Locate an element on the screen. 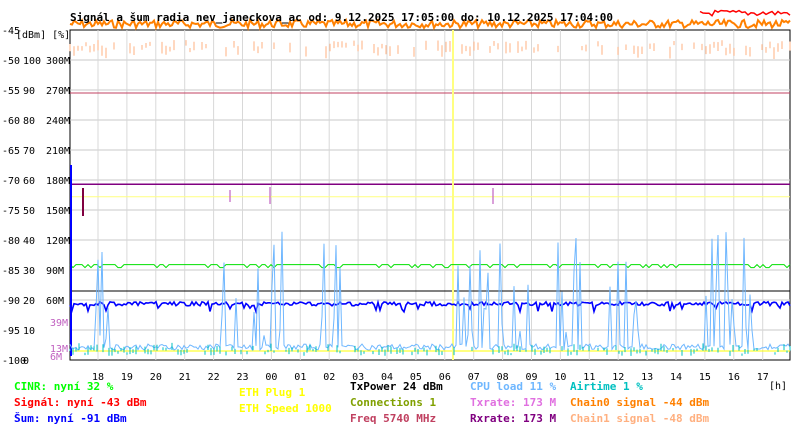 The width and height of the screenshot is (800, 430). pct-tick-label: 20 is located at coordinates (29, 301).